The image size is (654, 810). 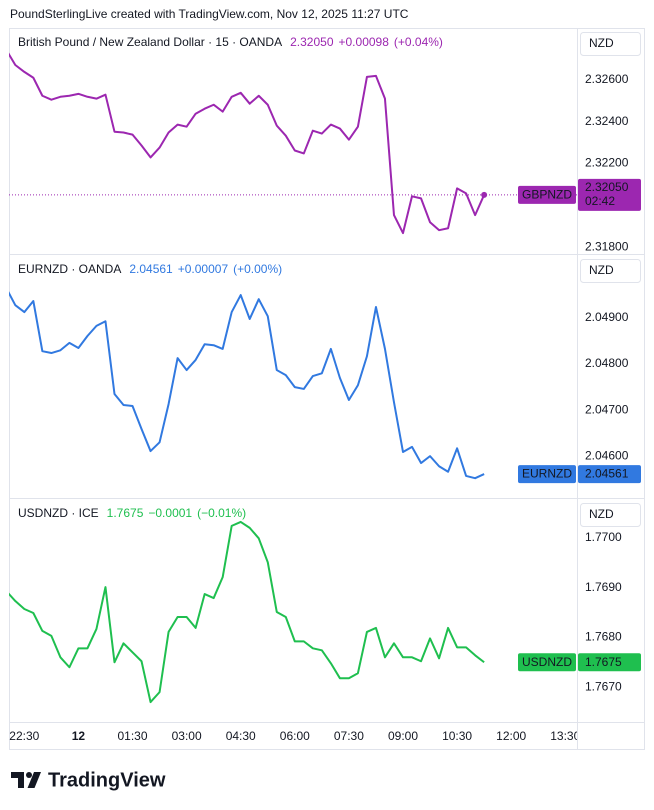 I want to click on y-tick-label: 2.04600, so click(x=607, y=455).